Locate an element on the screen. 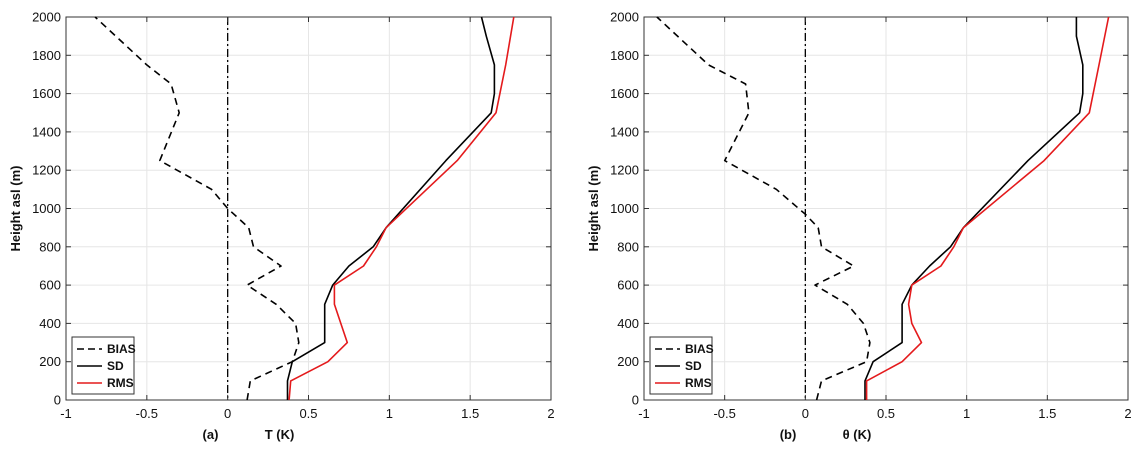  panel-label: (b) is located at coordinates (788, 434).